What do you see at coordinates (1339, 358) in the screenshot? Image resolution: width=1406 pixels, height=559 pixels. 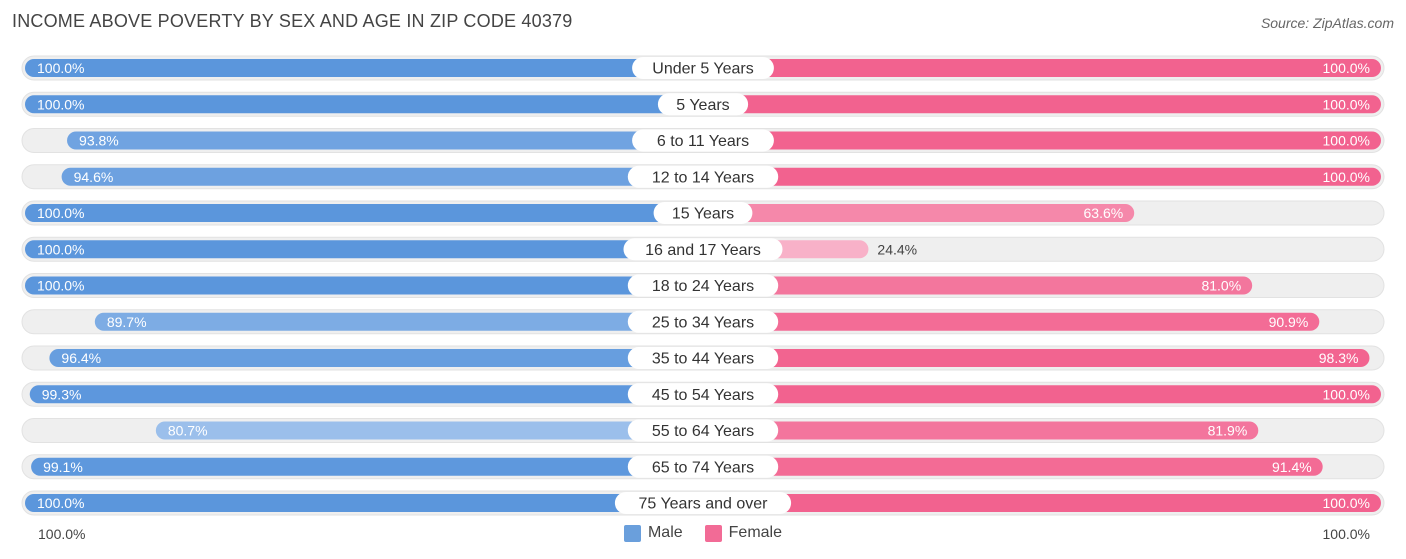 I see `bar-label-female: 98.3%` at bounding box center [1339, 358].